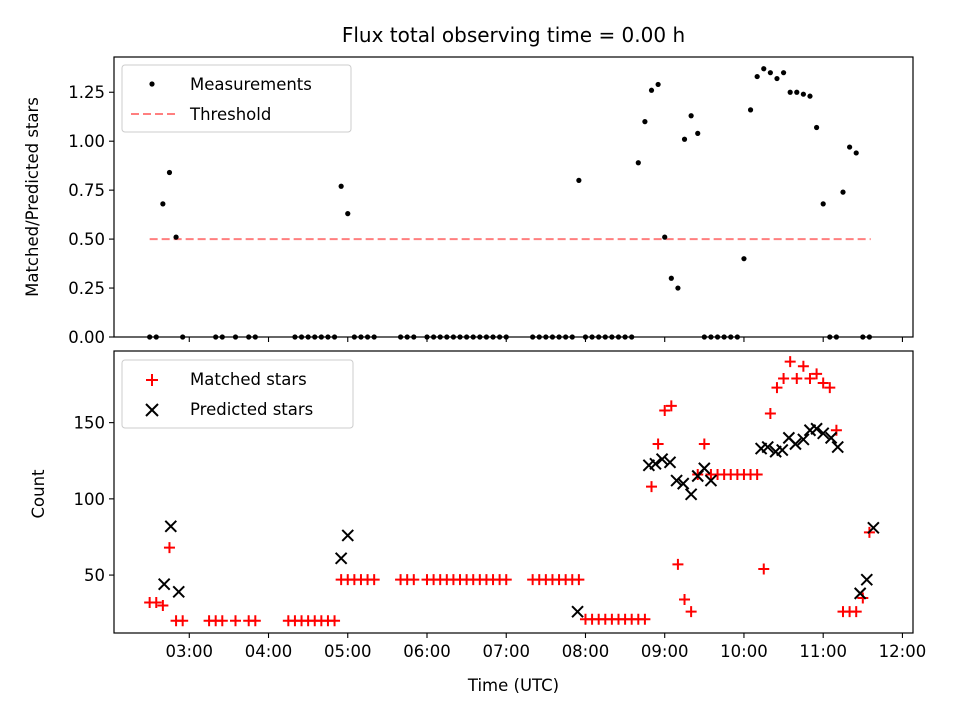  What do you see at coordinates (86, 288) in the screenshot?
I see `y-tick-label: 0.25` at bounding box center [86, 288].